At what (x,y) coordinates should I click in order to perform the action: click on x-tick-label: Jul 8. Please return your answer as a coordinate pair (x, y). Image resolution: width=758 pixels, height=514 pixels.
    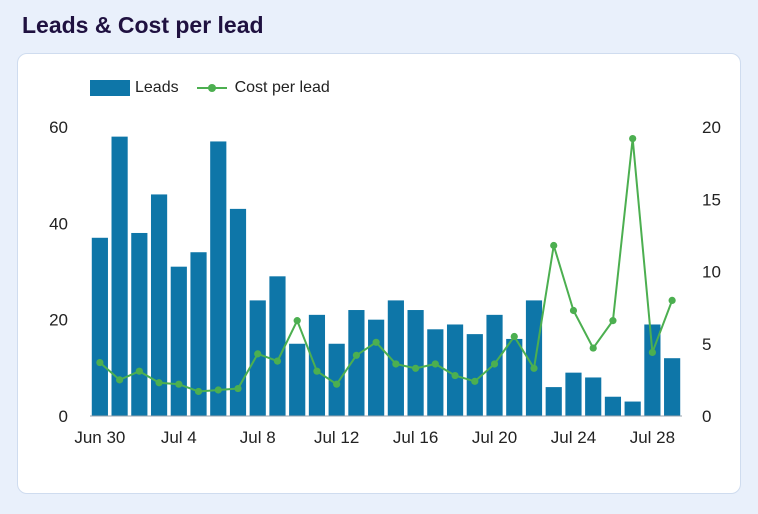
    Looking at the image, I should click on (258, 437).